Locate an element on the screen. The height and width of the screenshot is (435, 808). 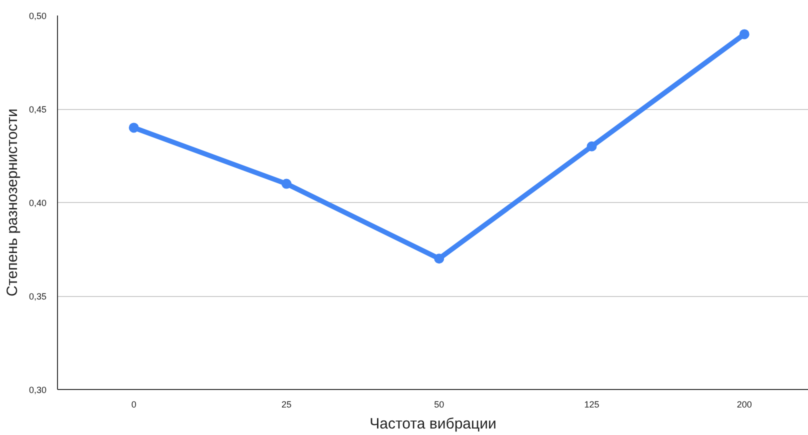
y-tick-label: 0,40 is located at coordinates (37, 203).